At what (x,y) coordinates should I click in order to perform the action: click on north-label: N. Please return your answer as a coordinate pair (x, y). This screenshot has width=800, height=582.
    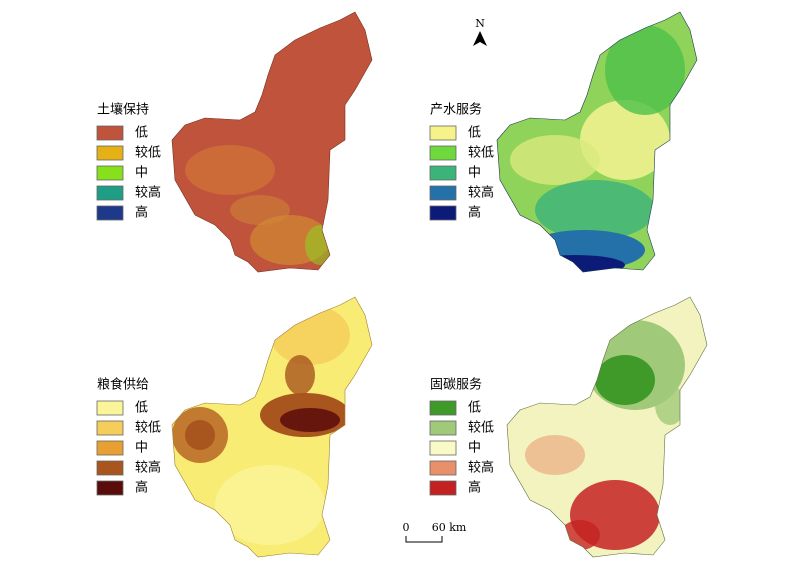
    Looking at the image, I should click on (480, 23).